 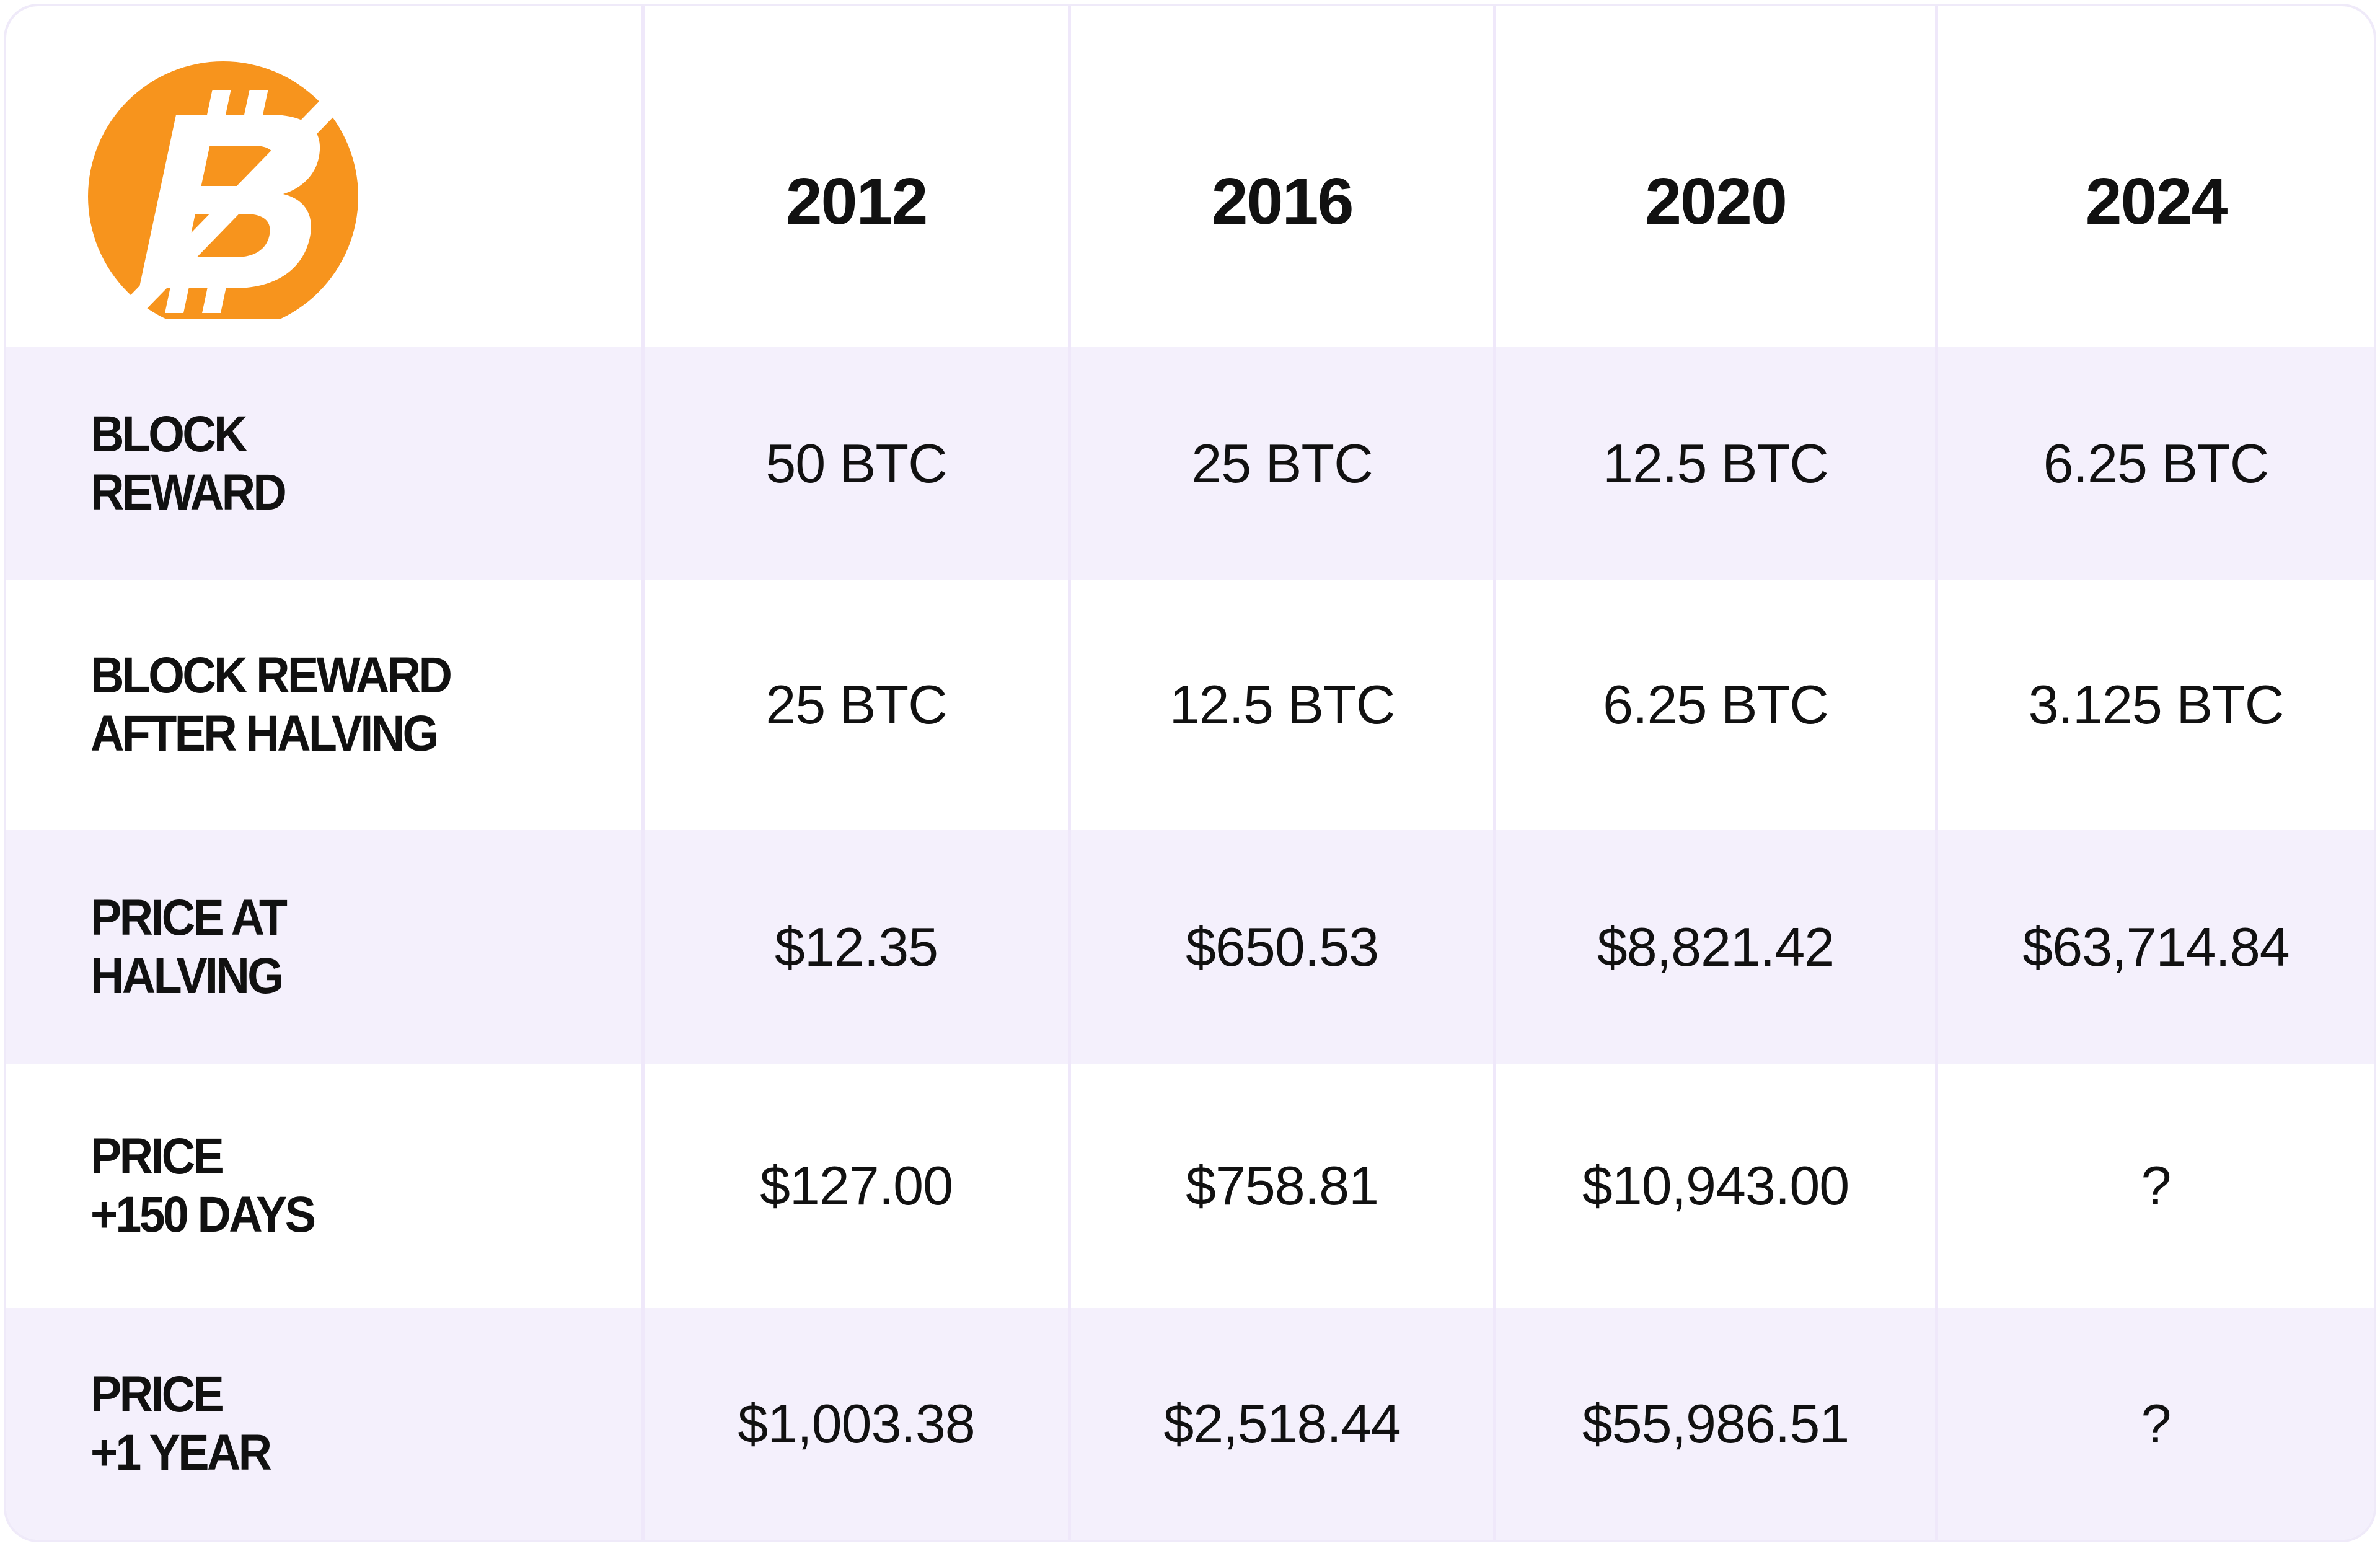 I want to click on value-text: $63,714.84, so click(x=2156, y=947).